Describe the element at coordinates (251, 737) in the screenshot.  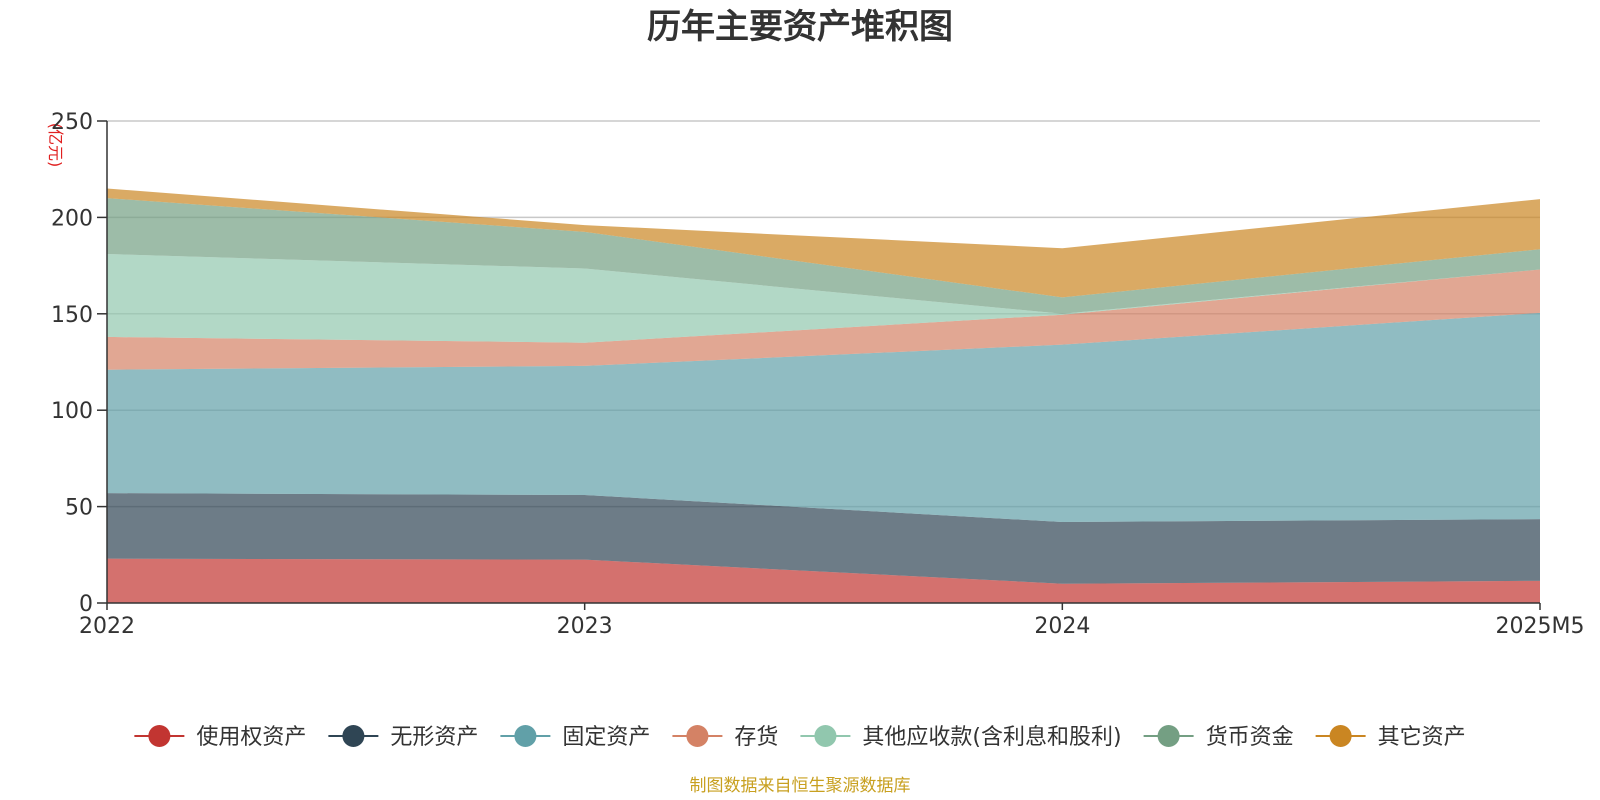
I see `legend-label: 使用权资产` at that location.